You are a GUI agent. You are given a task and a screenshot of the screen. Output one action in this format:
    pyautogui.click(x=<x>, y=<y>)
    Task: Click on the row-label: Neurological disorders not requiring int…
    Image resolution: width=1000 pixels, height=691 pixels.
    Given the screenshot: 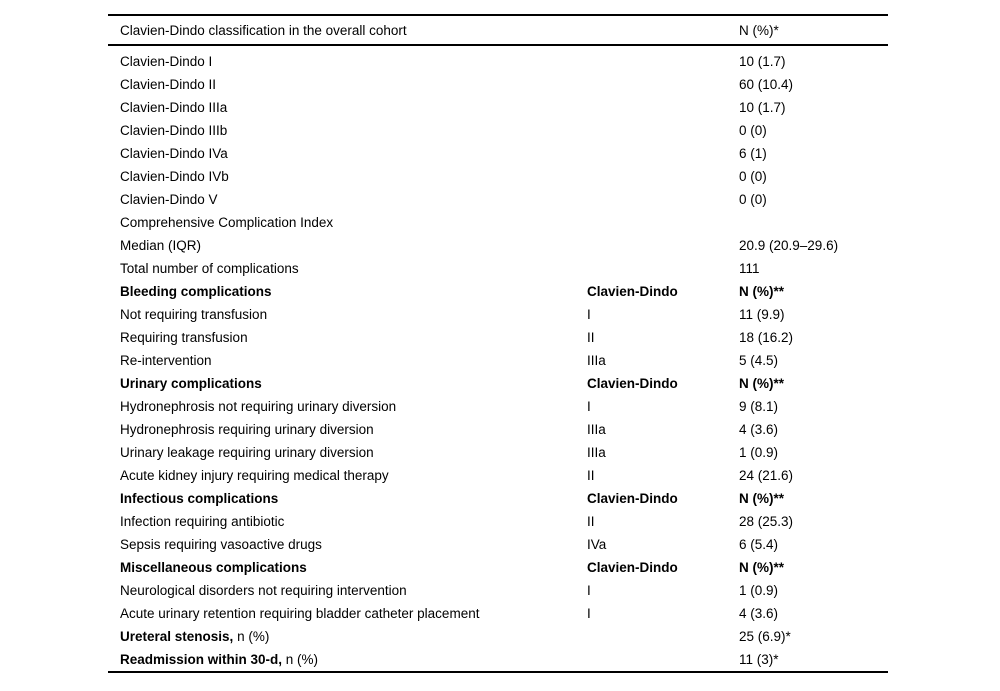 What is the action you would take?
    pyautogui.click(x=347, y=590)
    